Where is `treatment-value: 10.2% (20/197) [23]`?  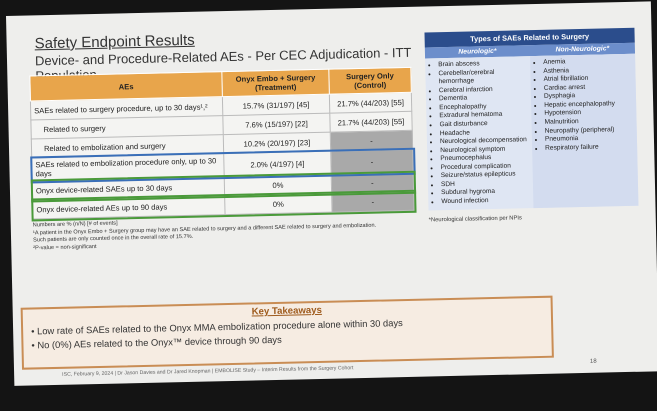
treatment-value: 10.2% (20/197) [23] is located at coordinates (277, 143).